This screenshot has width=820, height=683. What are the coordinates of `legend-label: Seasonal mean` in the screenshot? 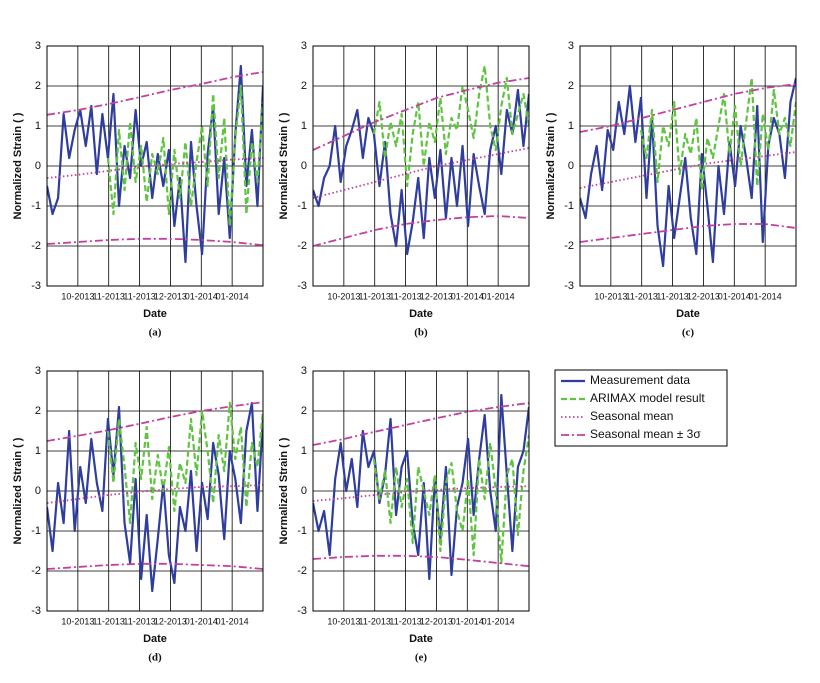 It's located at (631, 416).